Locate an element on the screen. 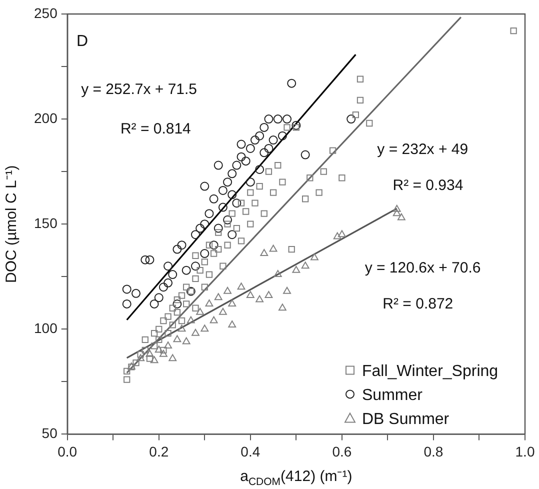  x-tick-label: 0.0 is located at coordinates (68, 451).